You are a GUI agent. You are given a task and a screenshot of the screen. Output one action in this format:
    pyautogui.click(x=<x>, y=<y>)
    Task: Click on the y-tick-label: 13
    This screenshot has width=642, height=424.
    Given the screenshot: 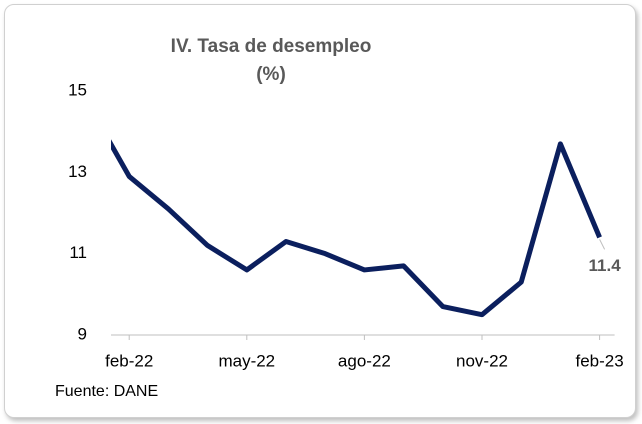 What is the action you would take?
    pyautogui.click(x=77, y=171)
    